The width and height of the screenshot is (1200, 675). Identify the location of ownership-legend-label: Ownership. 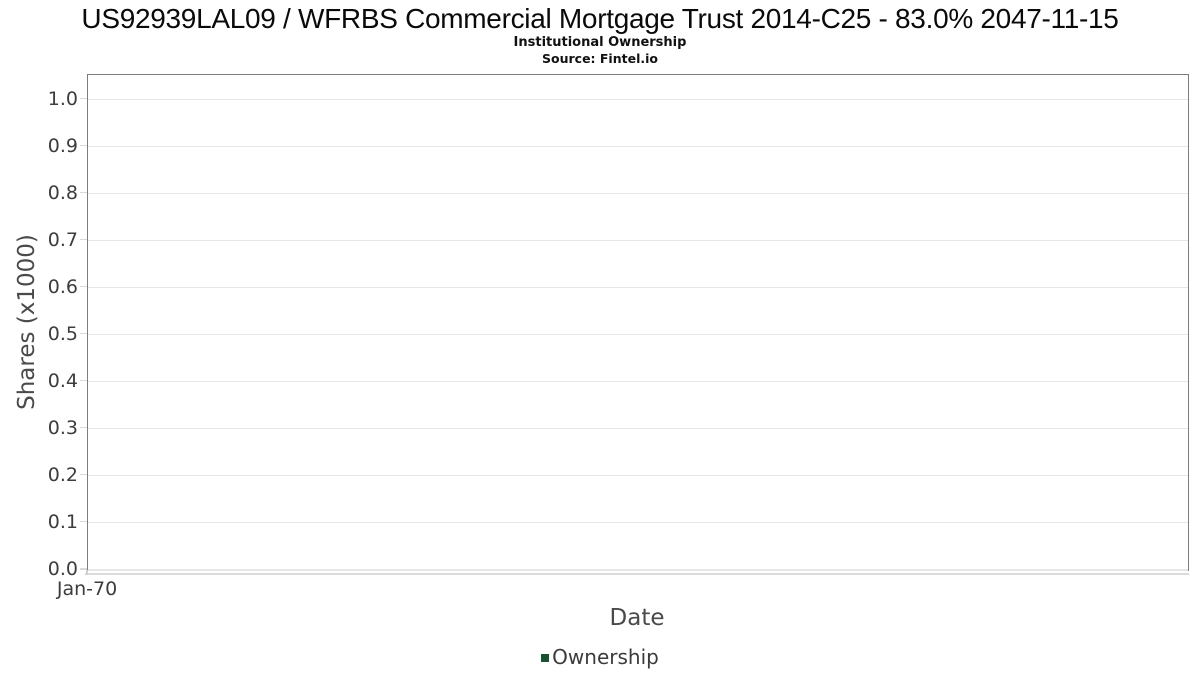
(605, 657).